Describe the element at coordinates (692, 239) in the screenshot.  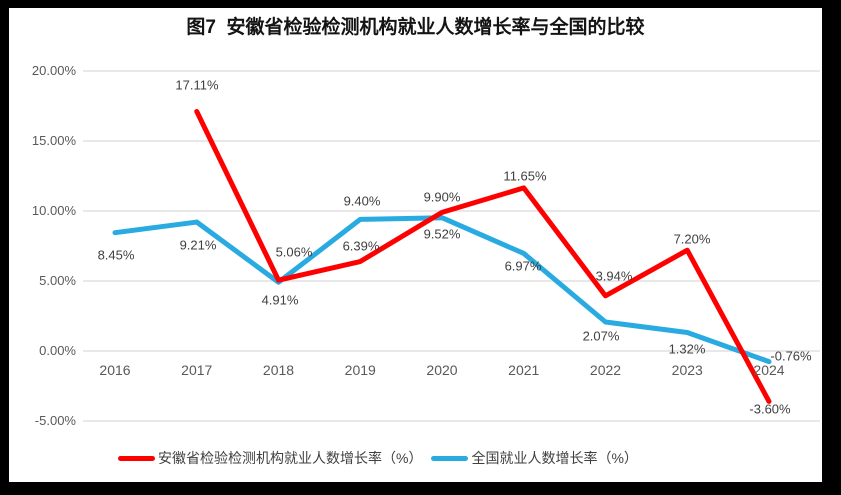
I see `data-label: 7.20%` at that location.